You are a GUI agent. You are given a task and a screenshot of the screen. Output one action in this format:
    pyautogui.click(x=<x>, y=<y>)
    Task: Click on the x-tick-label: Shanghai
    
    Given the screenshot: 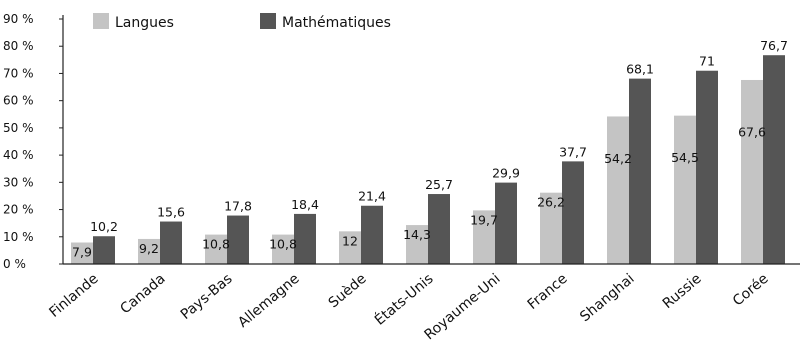 What is the action you would take?
    pyautogui.click(x=607, y=298)
    